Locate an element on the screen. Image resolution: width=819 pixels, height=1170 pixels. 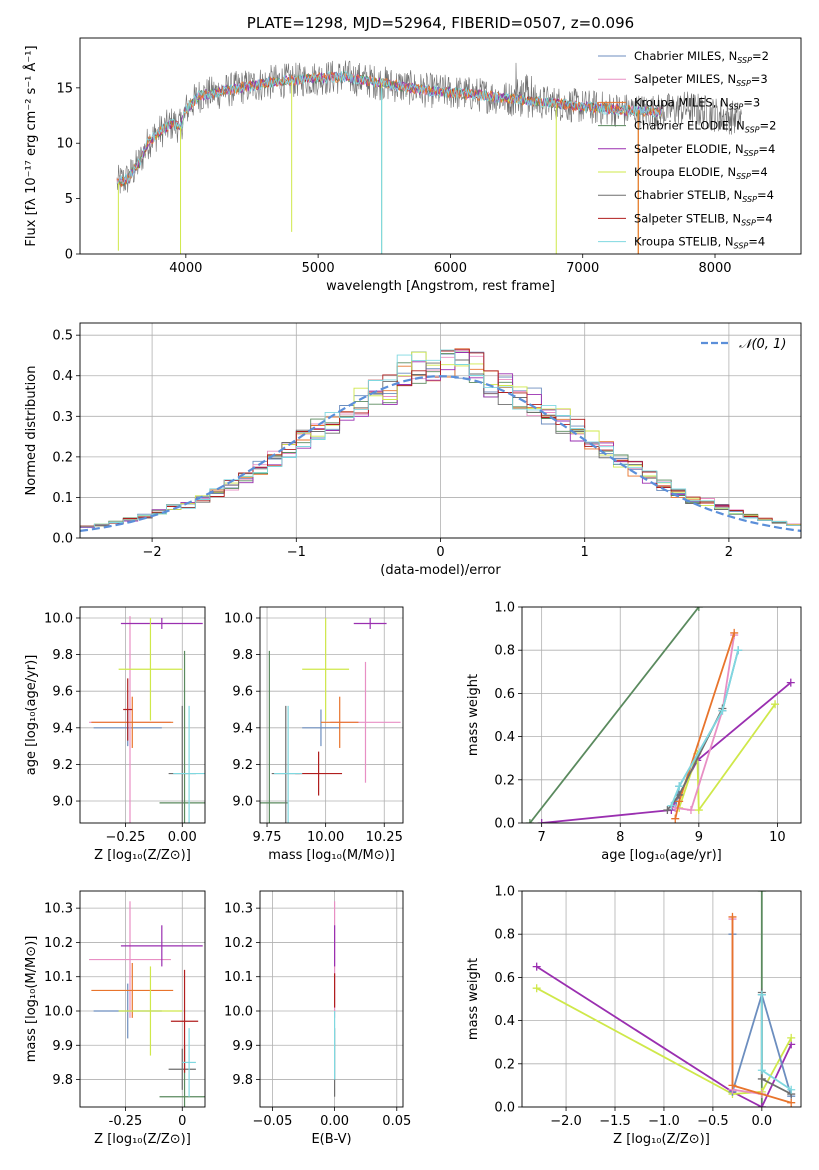
x-tick-label: 0 is located at coordinates (440, 552).